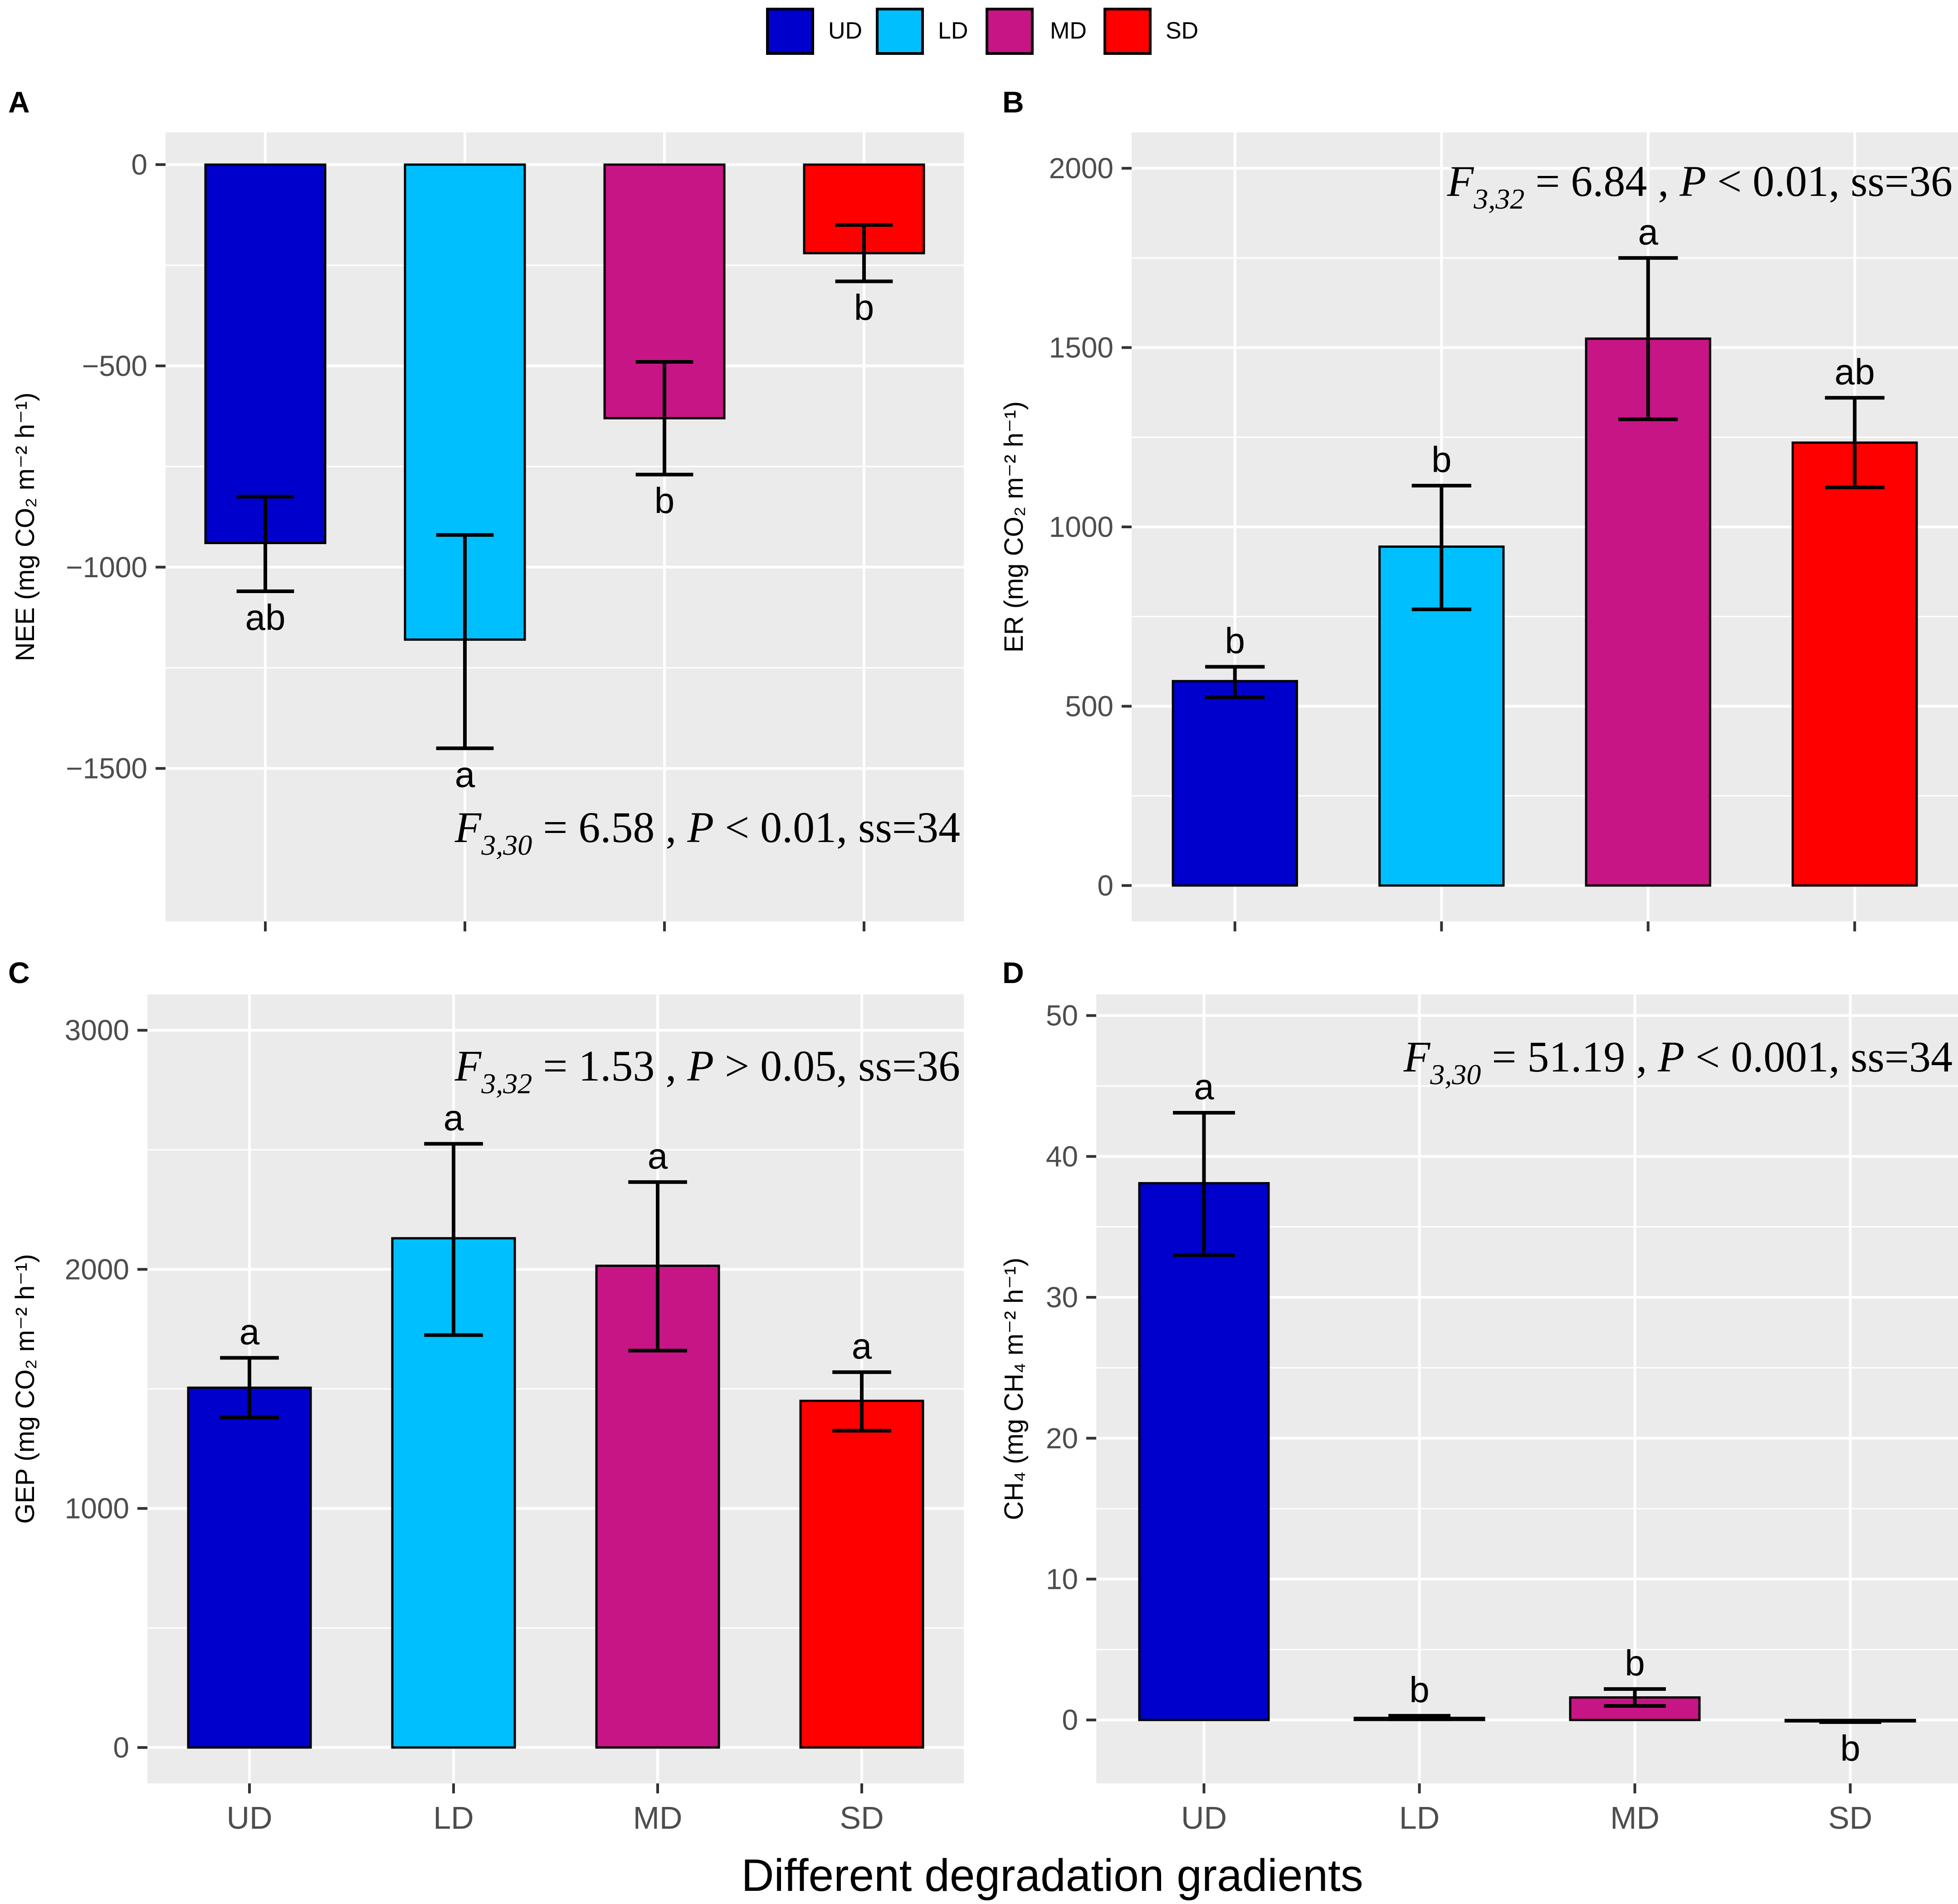 Image resolution: width=1958 pixels, height=1904 pixels. Describe the element at coordinates (1128, 31) in the screenshot. I see `legend-swatch-sd` at that location.